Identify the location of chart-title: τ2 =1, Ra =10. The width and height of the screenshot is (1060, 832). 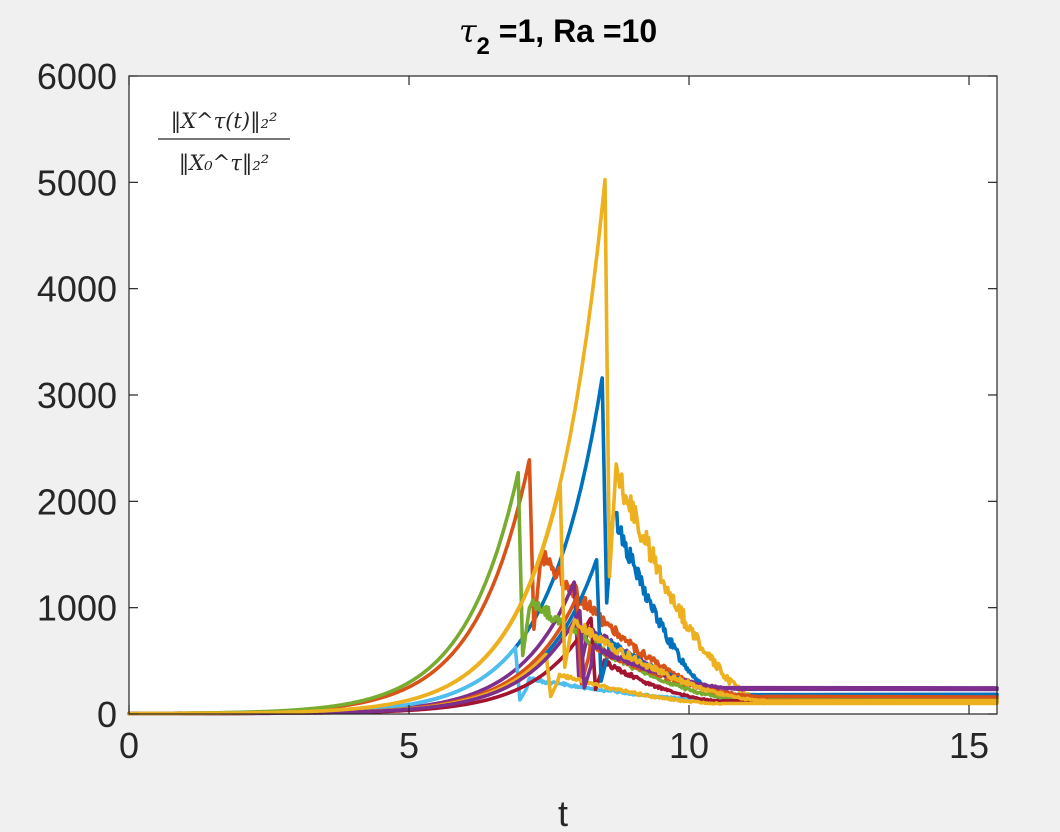
(558, 36).